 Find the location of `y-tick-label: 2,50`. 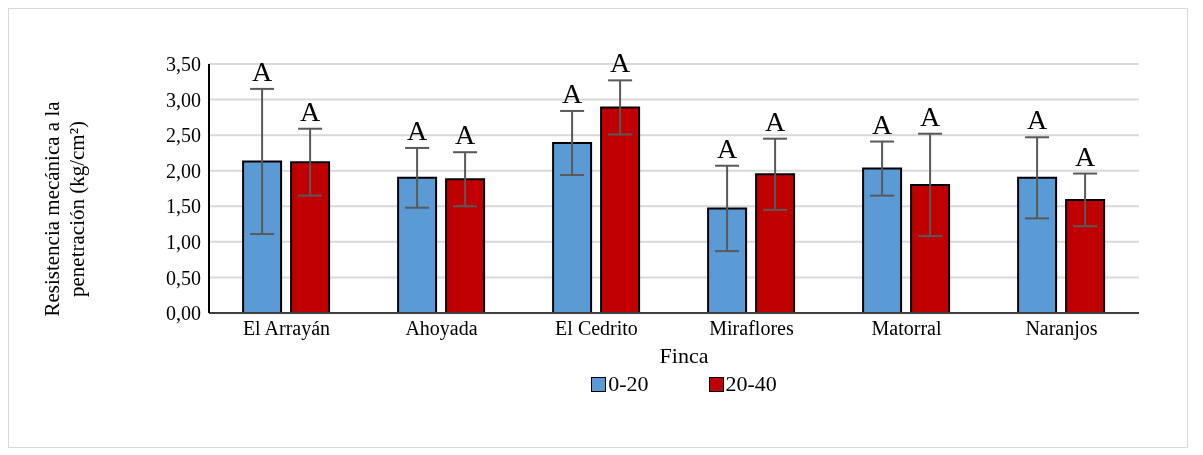

y-tick-label: 2,50 is located at coordinates (183, 135).